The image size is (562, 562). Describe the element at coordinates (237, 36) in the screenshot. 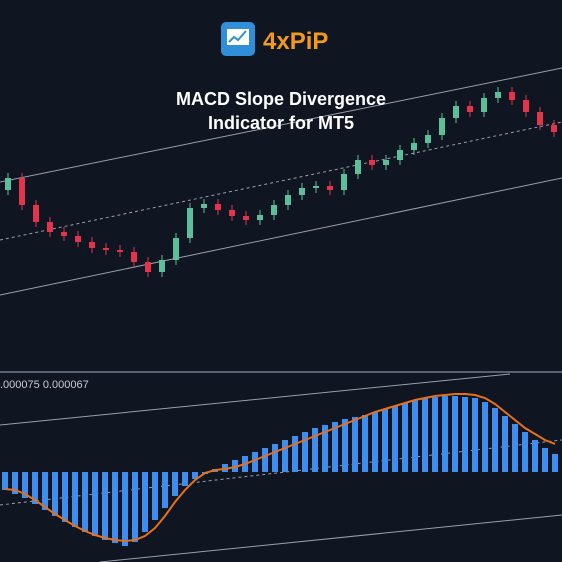

I see `logo-graph` at that location.